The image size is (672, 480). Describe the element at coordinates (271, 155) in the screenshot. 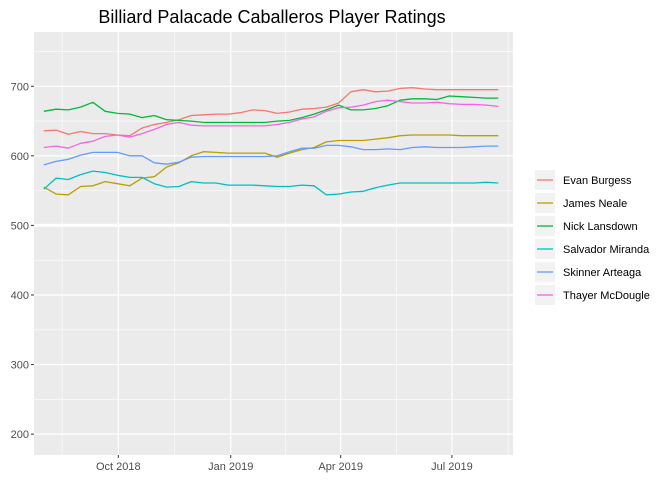

I see `series-line-skinner-arteaga` at that location.